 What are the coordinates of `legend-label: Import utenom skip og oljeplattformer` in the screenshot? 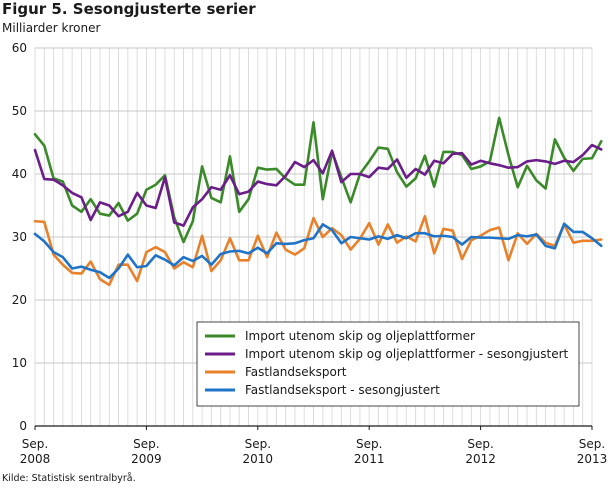 It's located at (360, 336).